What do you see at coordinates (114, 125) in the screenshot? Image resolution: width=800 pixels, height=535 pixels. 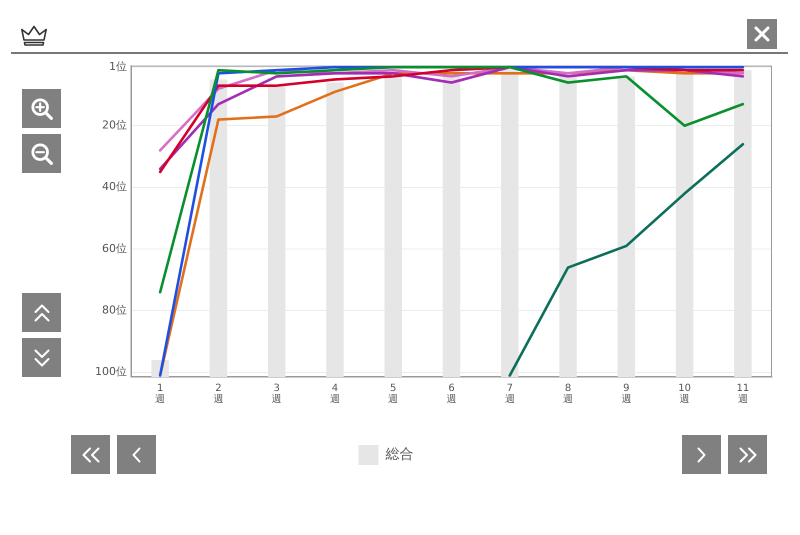 I see `y-tick-label: 20位` at bounding box center [114, 125].